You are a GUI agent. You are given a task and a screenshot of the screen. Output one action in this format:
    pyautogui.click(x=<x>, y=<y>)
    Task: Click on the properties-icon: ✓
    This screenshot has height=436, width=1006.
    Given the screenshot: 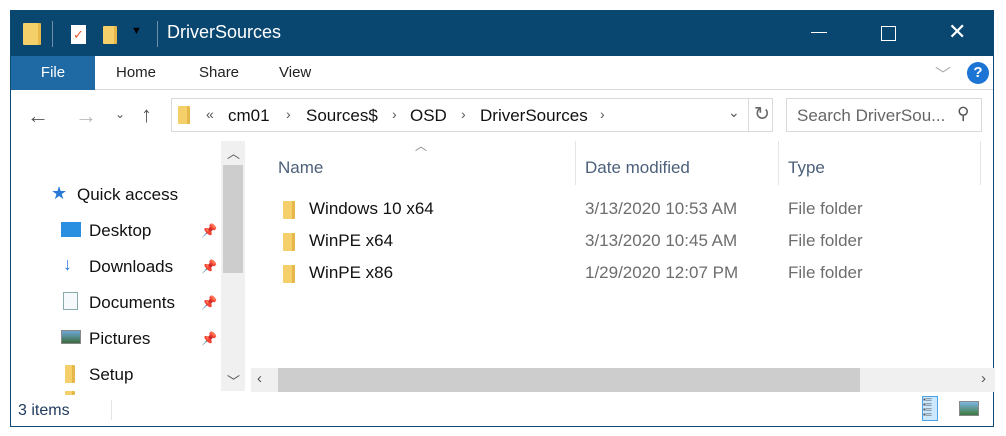 What is the action you would take?
    pyautogui.click(x=78, y=34)
    